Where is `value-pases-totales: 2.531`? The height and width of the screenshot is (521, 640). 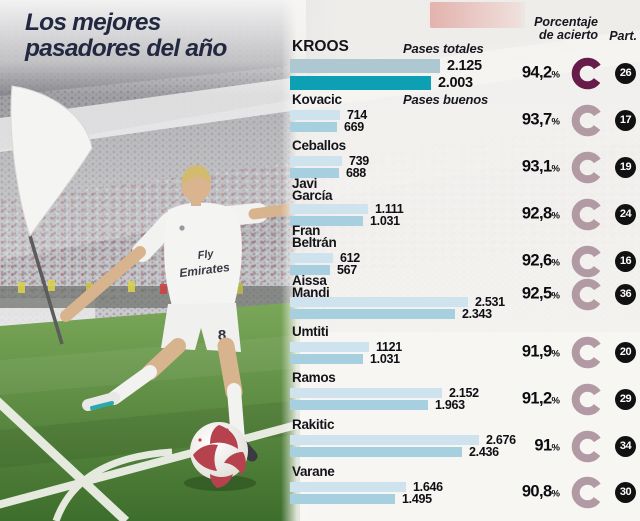
value-pases-totales: 2.531 is located at coordinates (490, 302).